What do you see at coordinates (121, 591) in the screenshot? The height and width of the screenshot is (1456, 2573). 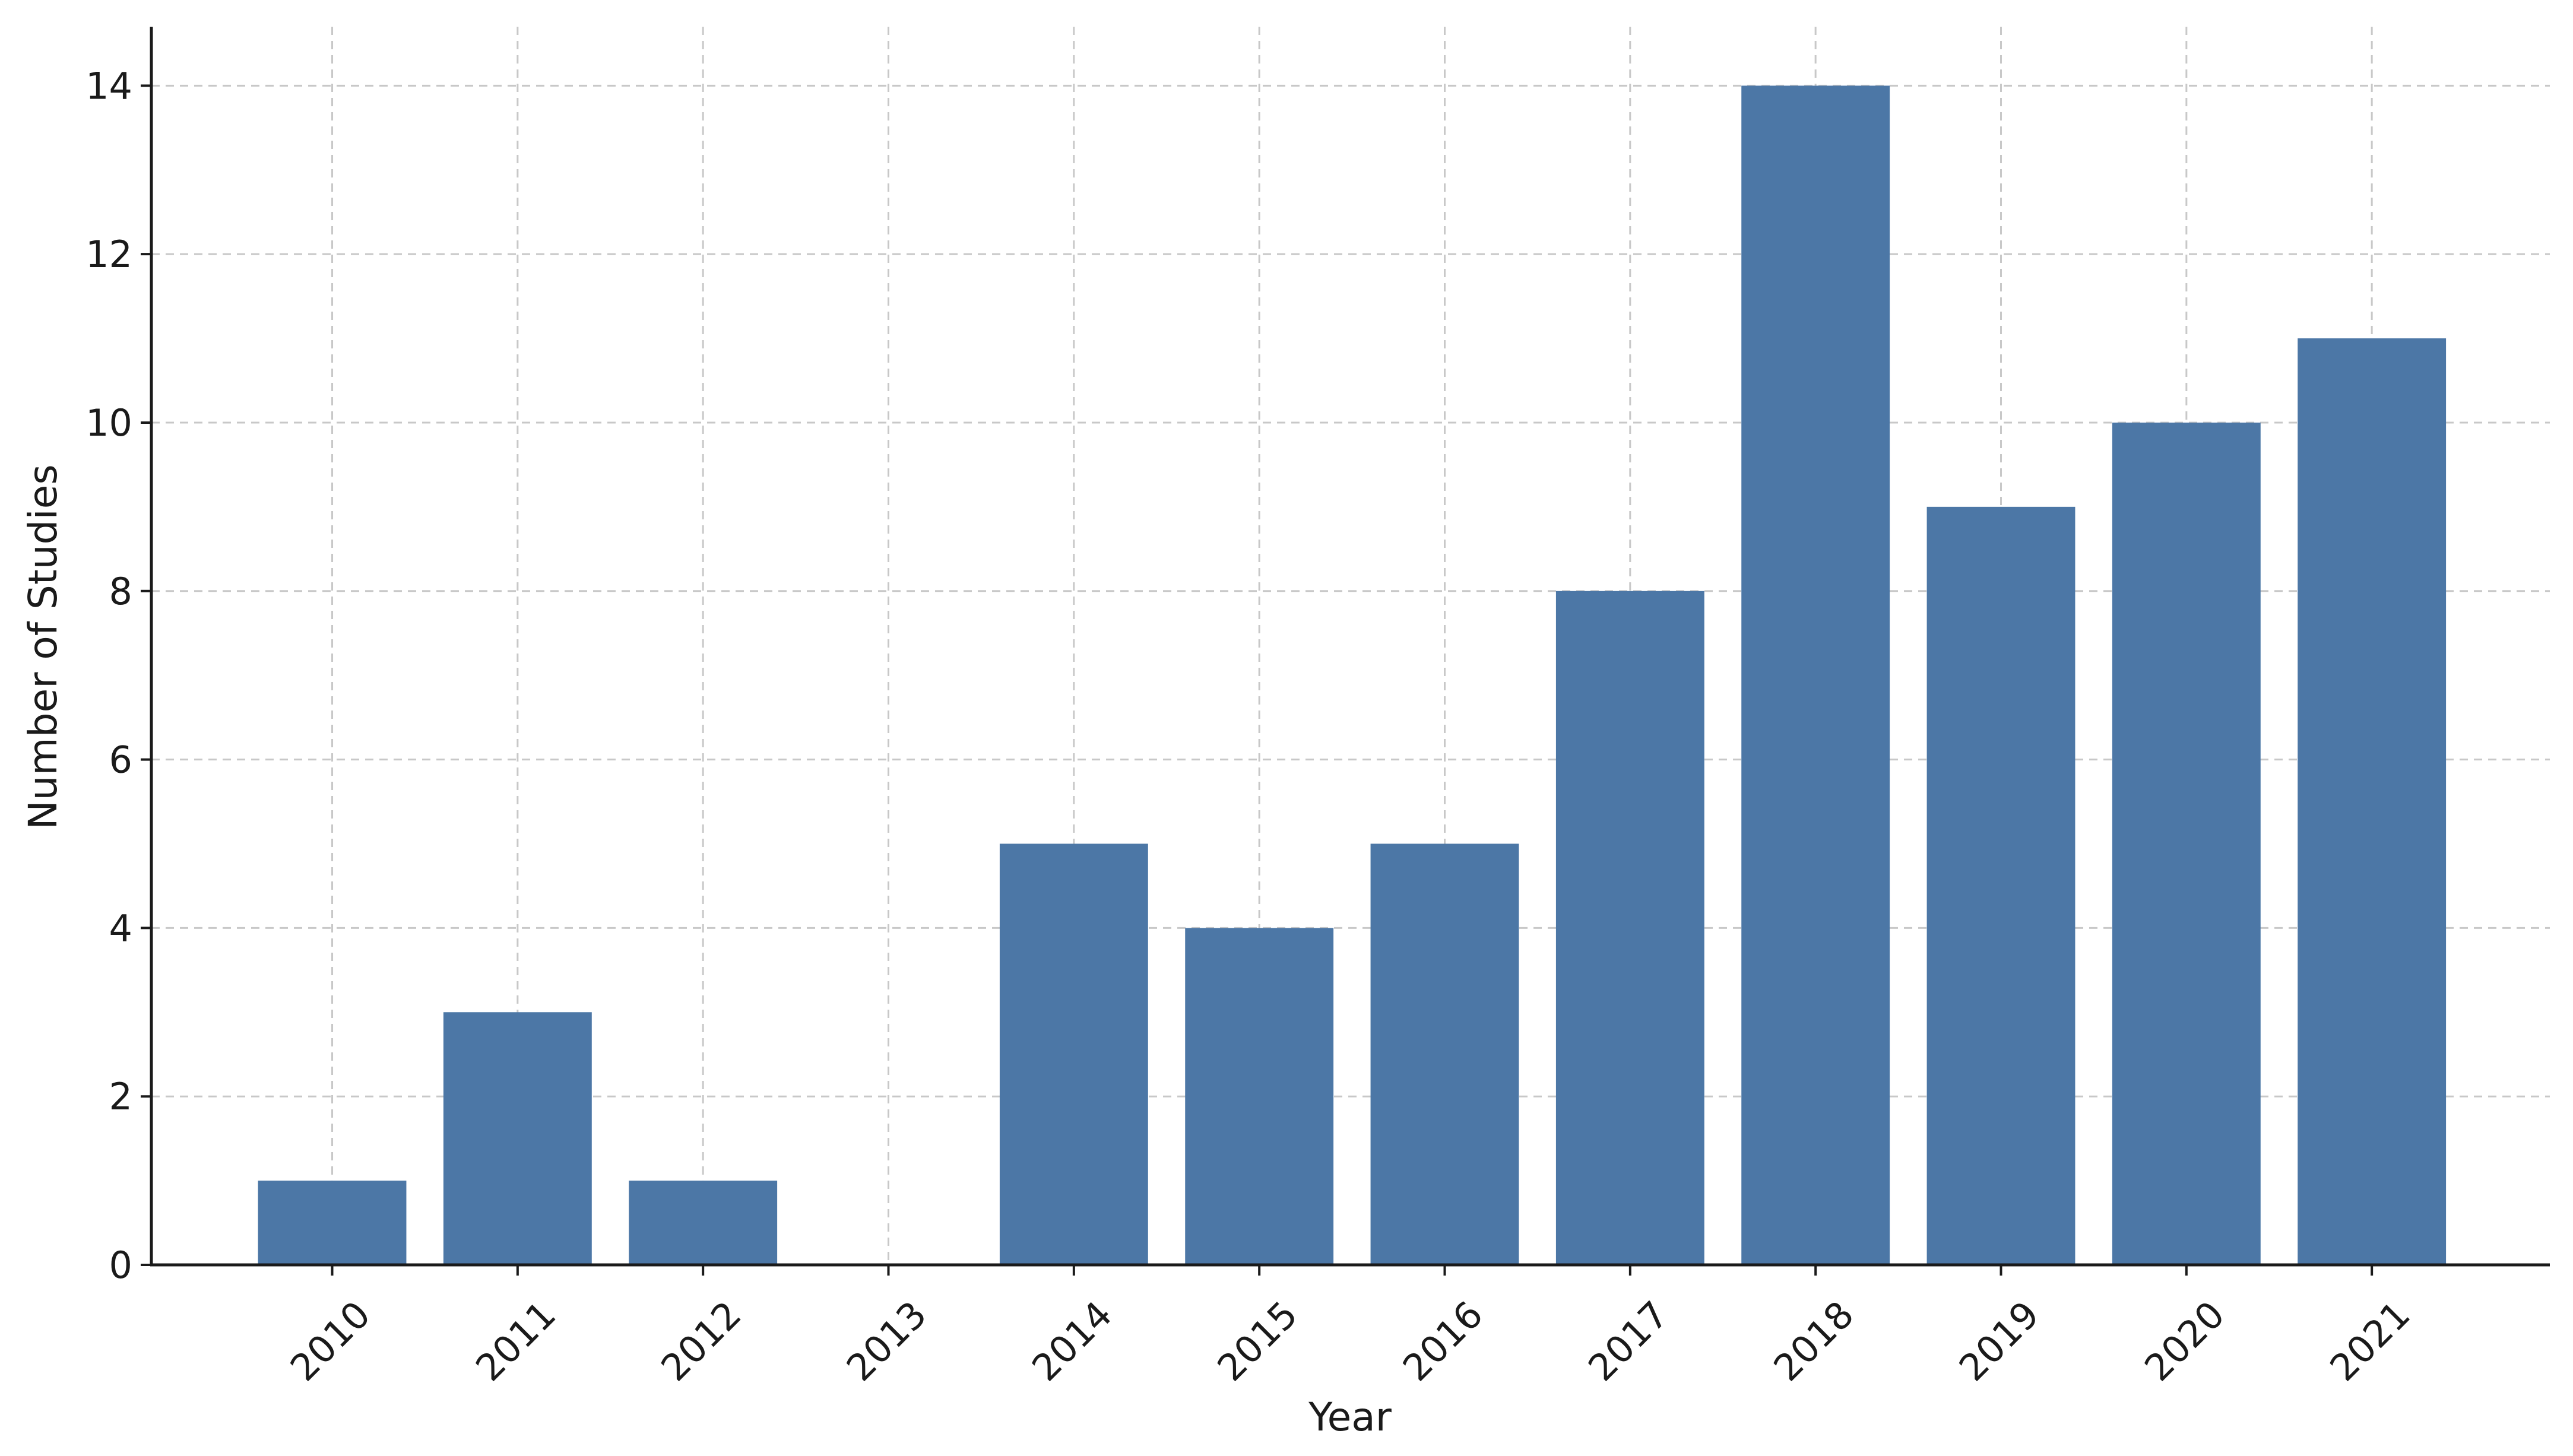 I see `y-tick-label: 8` at bounding box center [121, 591].